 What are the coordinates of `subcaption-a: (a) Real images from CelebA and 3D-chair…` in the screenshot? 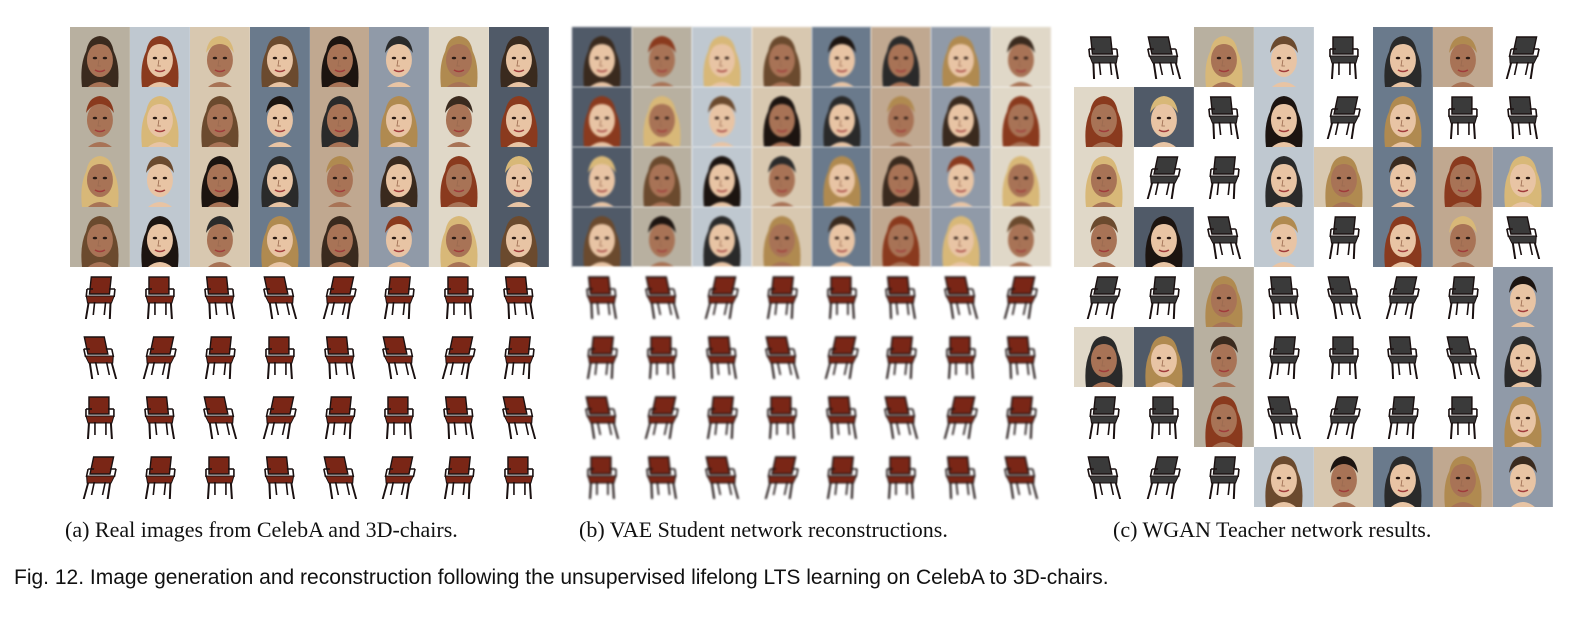 It's located at (261, 529).